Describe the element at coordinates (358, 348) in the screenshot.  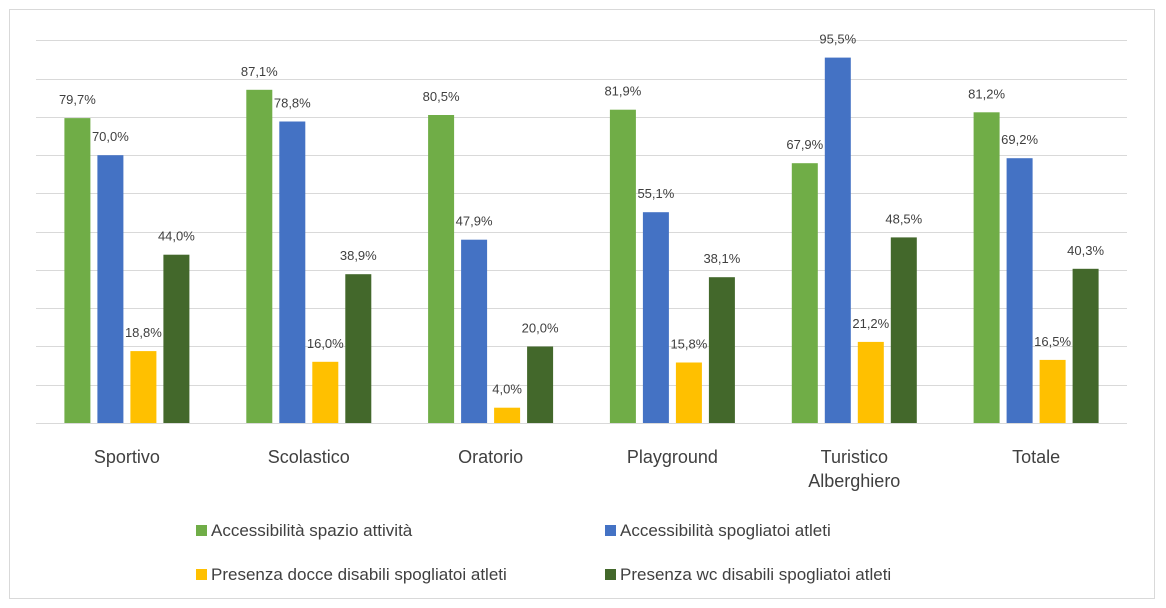
I see `bar-s4-c2` at that location.